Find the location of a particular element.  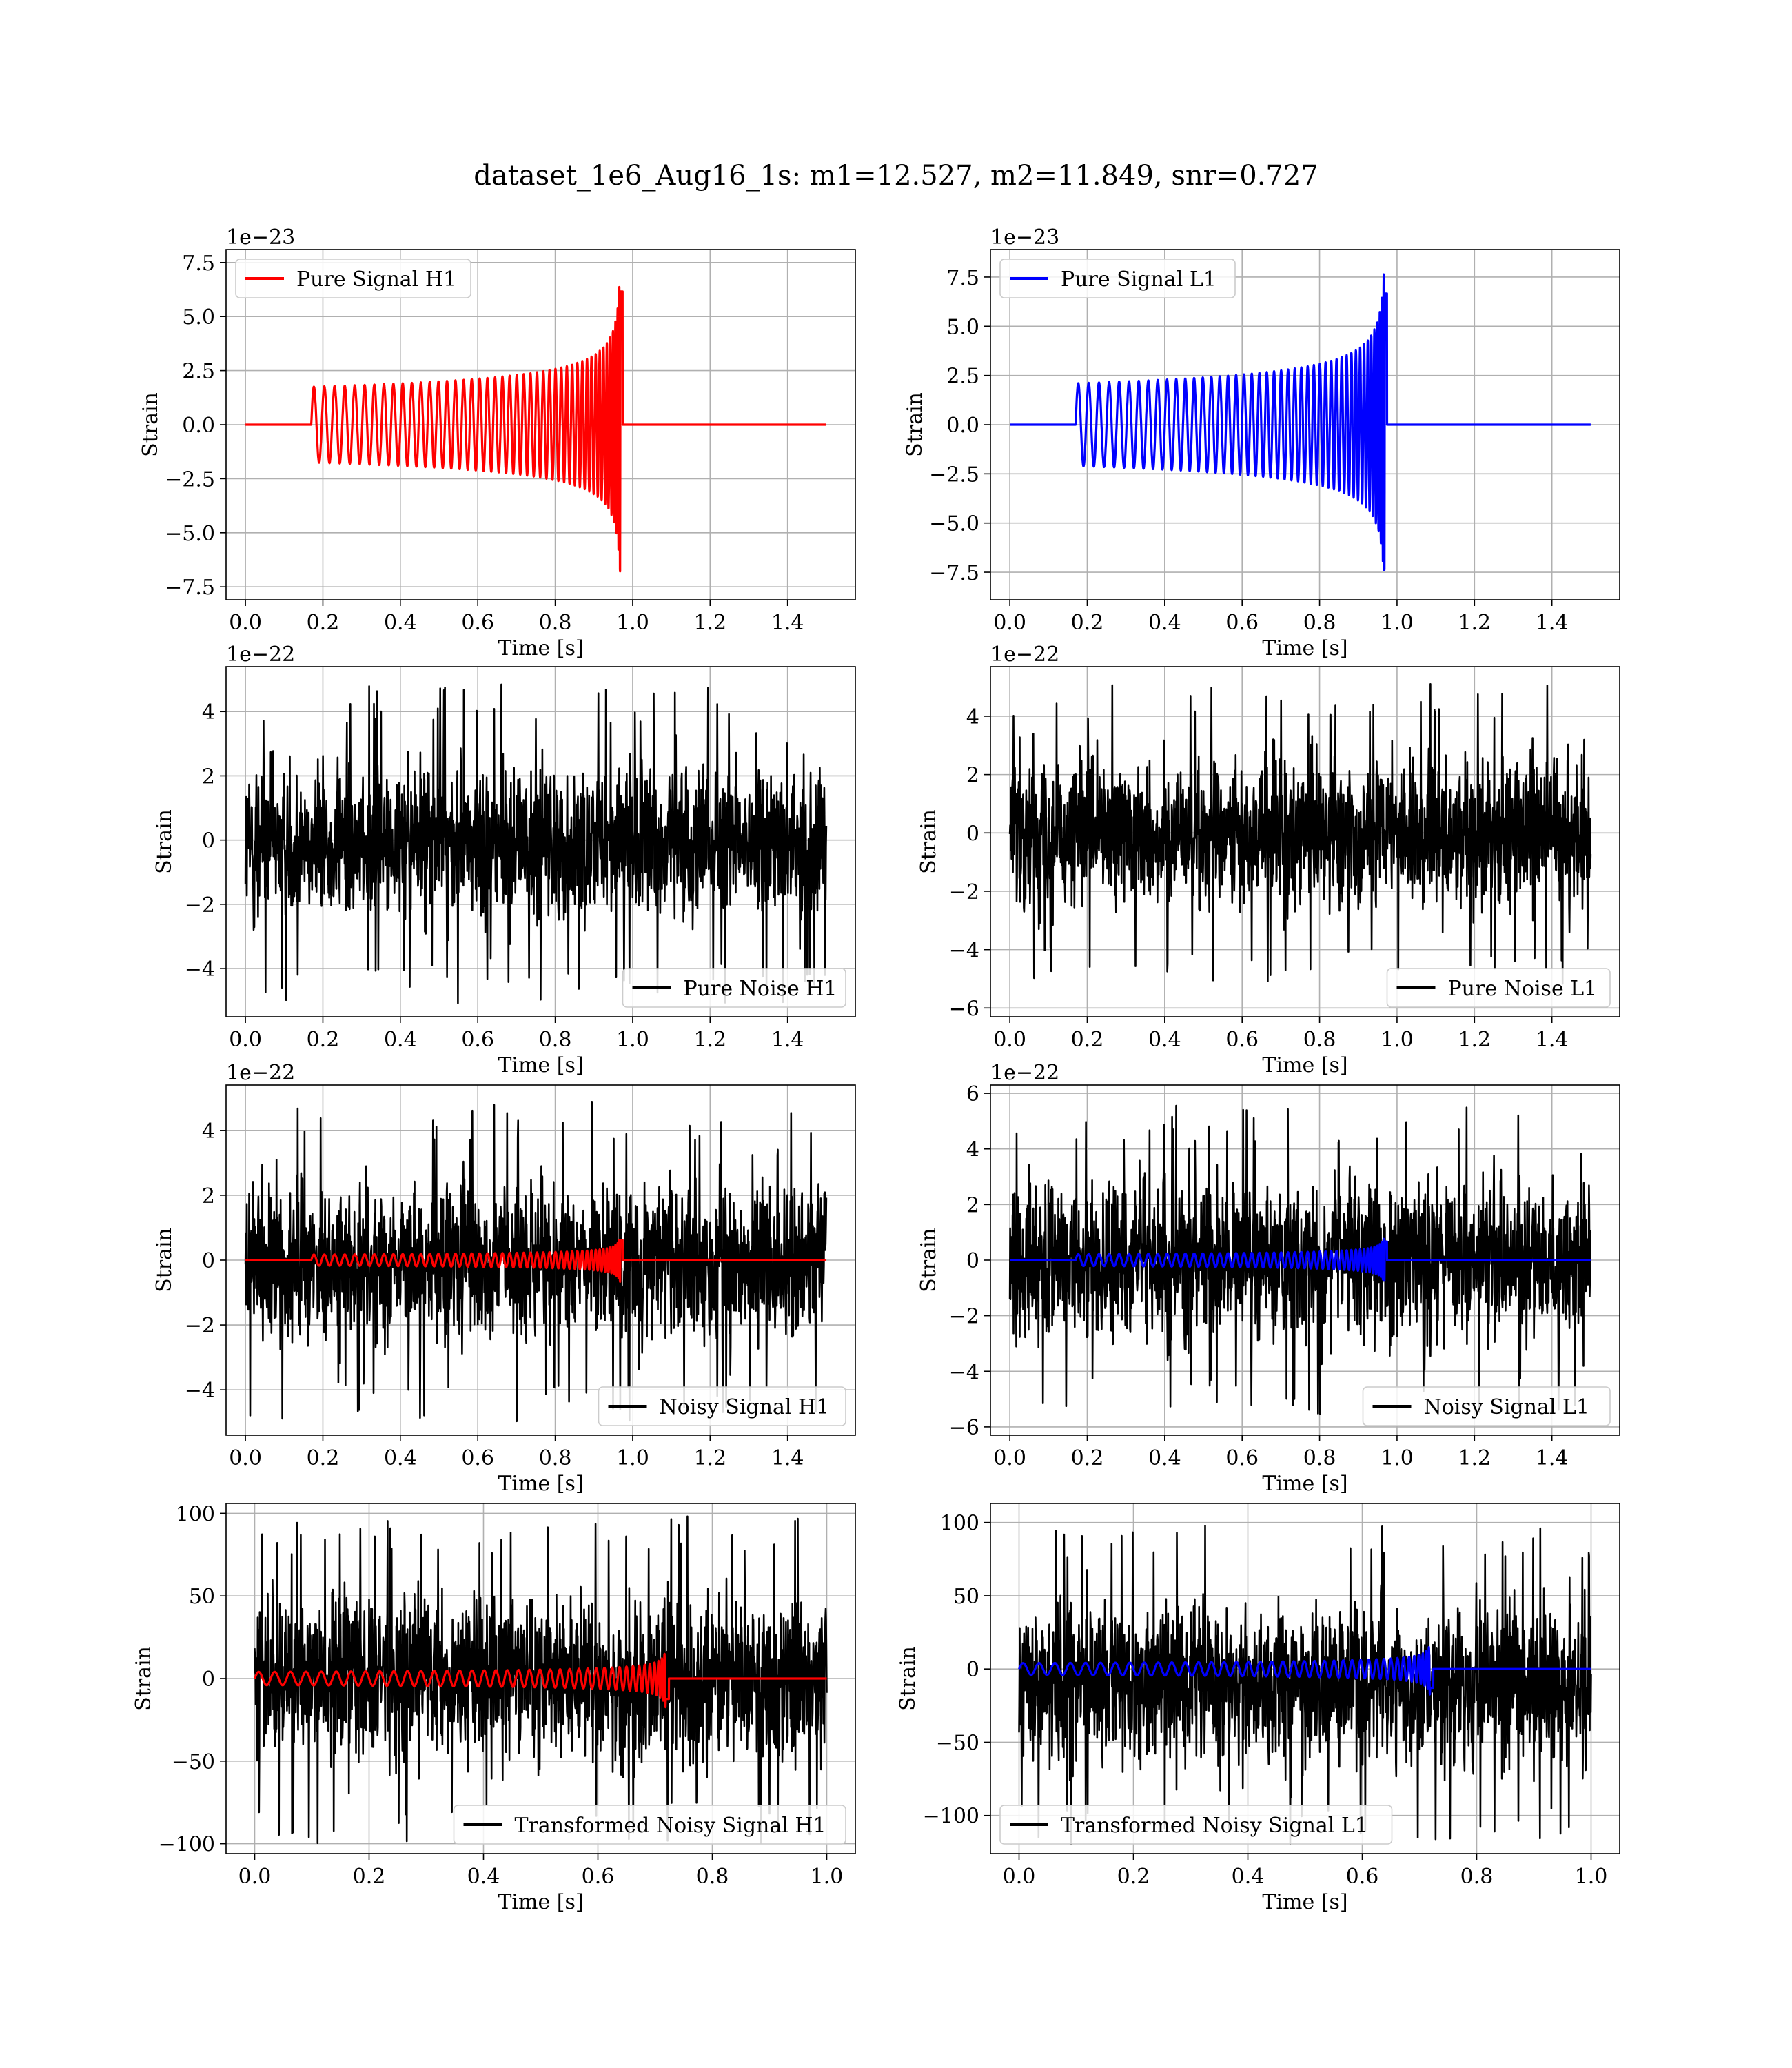

legend-label: Transformed Noisy Signal L1 is located at coordinates (1214, 1826).